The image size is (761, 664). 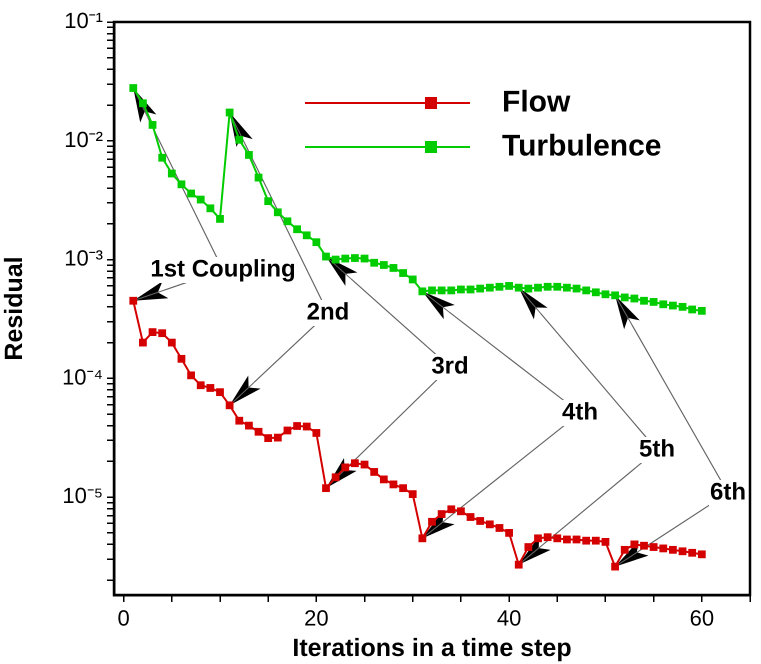 I want to click on annotation: 6th, so click(x=728, y=492).